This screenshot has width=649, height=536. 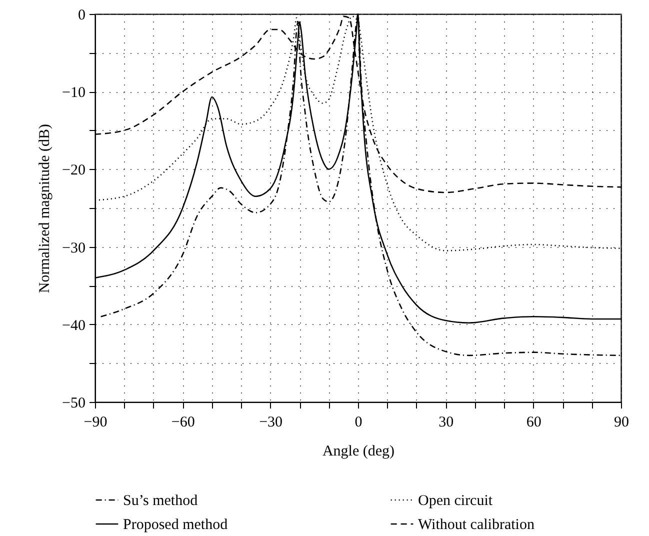 What do you see at coordinates (476, 525) in the screenshot?
I see `legend-label: Without calibration` at bounding box center [476, 525].